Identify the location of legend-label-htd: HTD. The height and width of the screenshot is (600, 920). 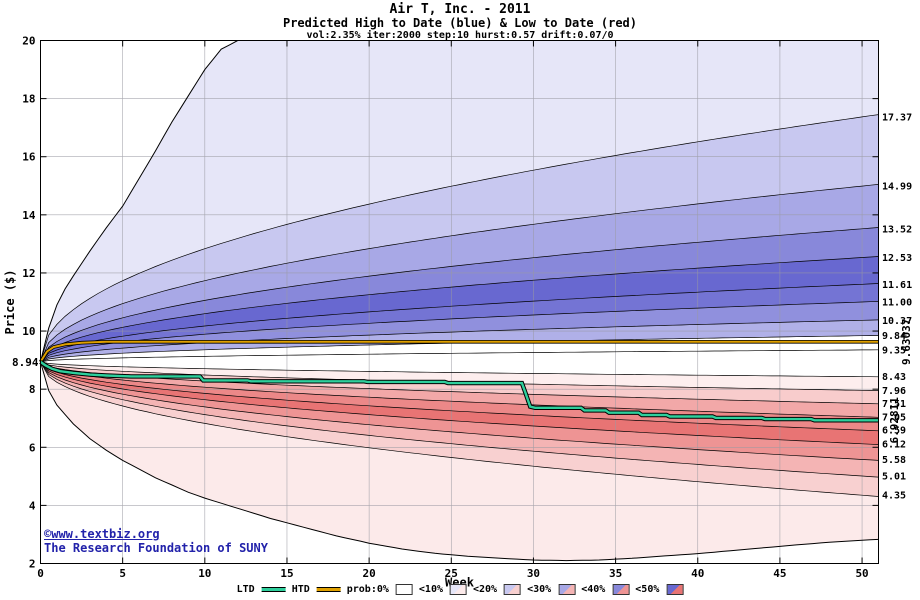
(300, 589).